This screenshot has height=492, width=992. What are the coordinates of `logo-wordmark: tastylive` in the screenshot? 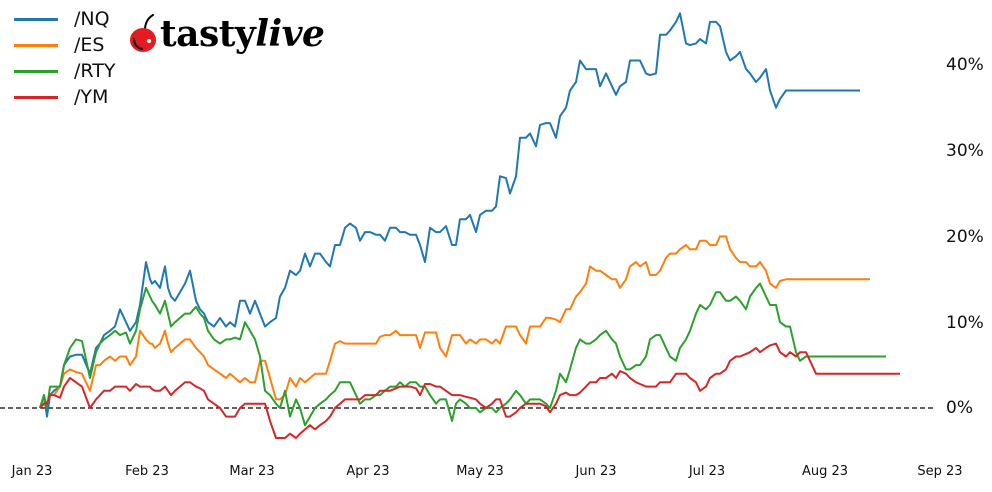 It's located at (242, 34).